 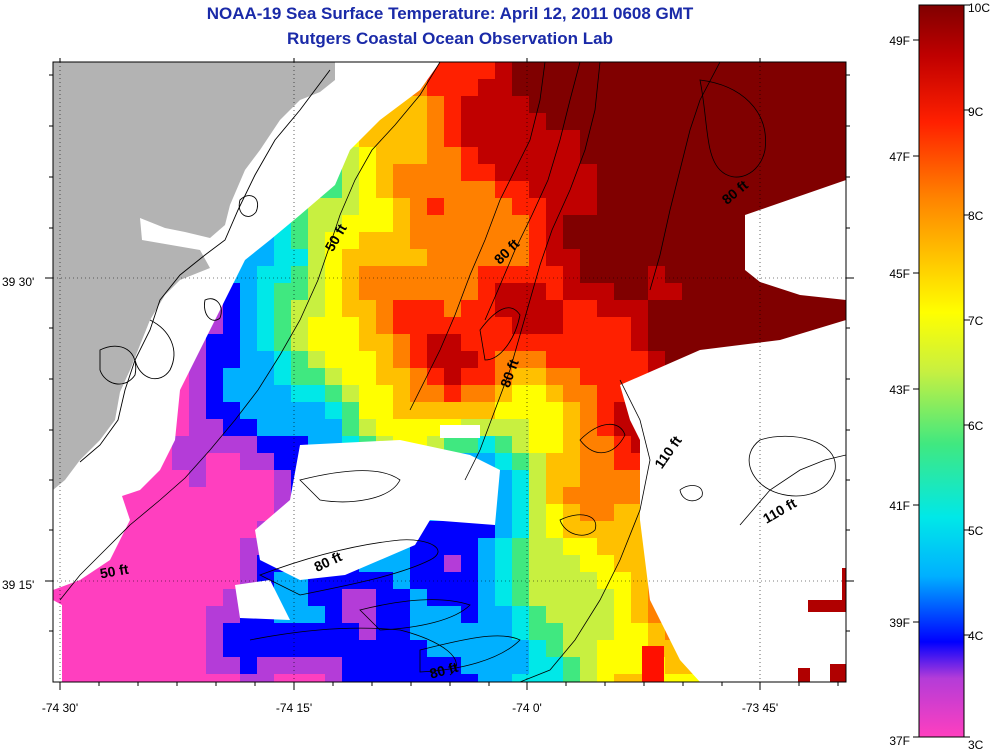 I want to click on colorbar-c-label: 6C, so click(x=976, y=426).